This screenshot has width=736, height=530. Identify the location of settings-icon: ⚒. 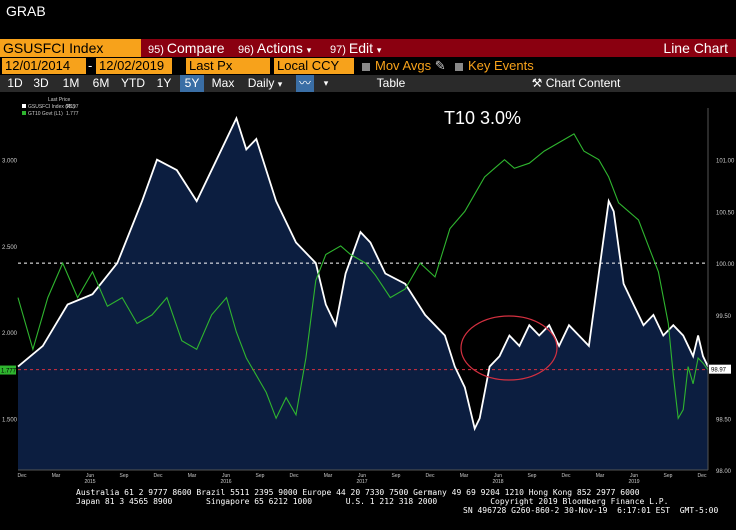
(537, 83).